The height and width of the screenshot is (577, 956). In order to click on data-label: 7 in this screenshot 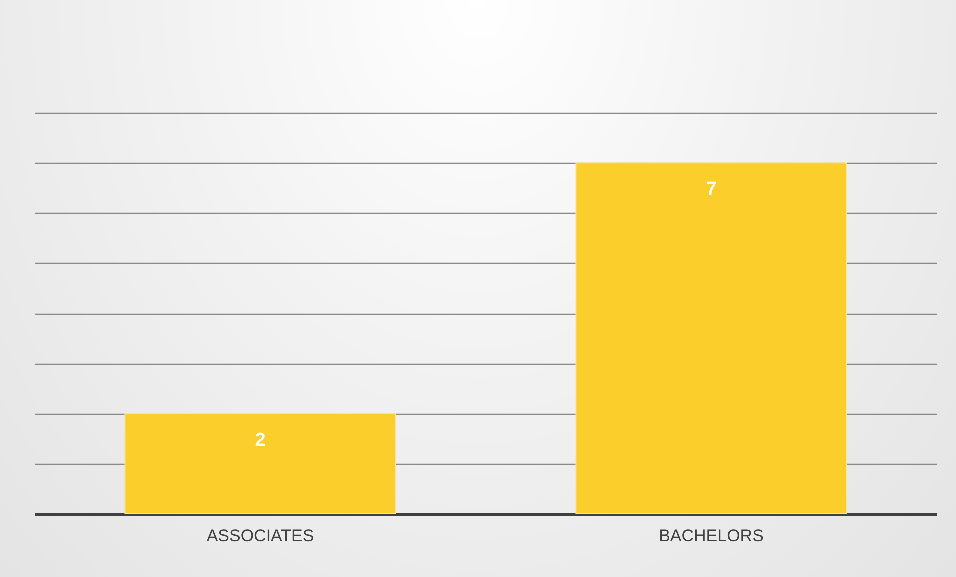, I will do `click(711, 189)`.